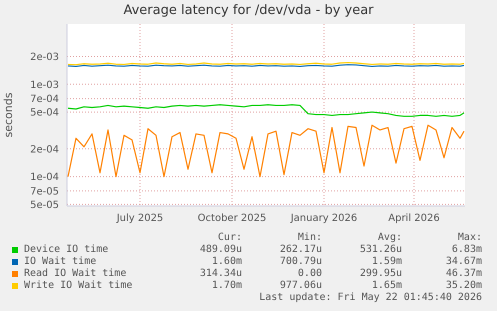  Describe the element at coordinates (44, 150) in the screenshot. I see `y-tick-label: 2e-04` at that location.